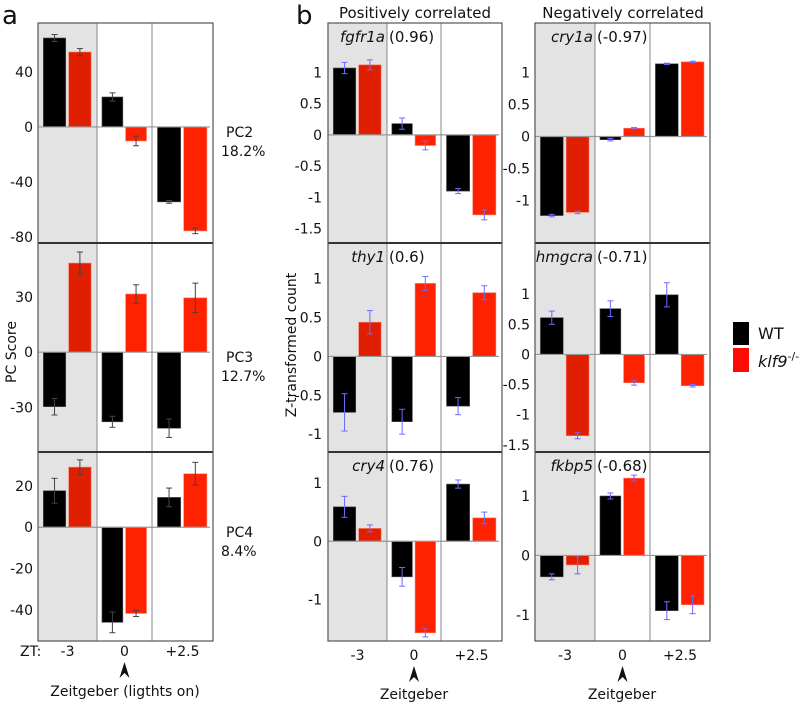 The height and width of the screenshot is (705, 799). I want to click on correlation-value: (0.6), so click(407, 257).